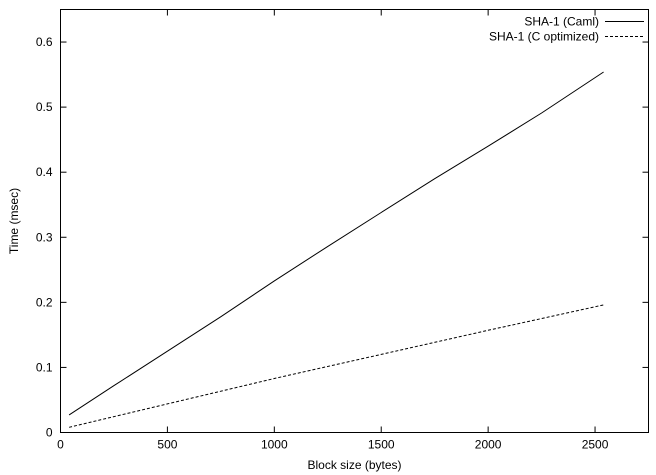  What do you see at coordinates (274, 445) in the screenshot?
I see `x-tick-label: 1000` at bounding box center [274, 445].